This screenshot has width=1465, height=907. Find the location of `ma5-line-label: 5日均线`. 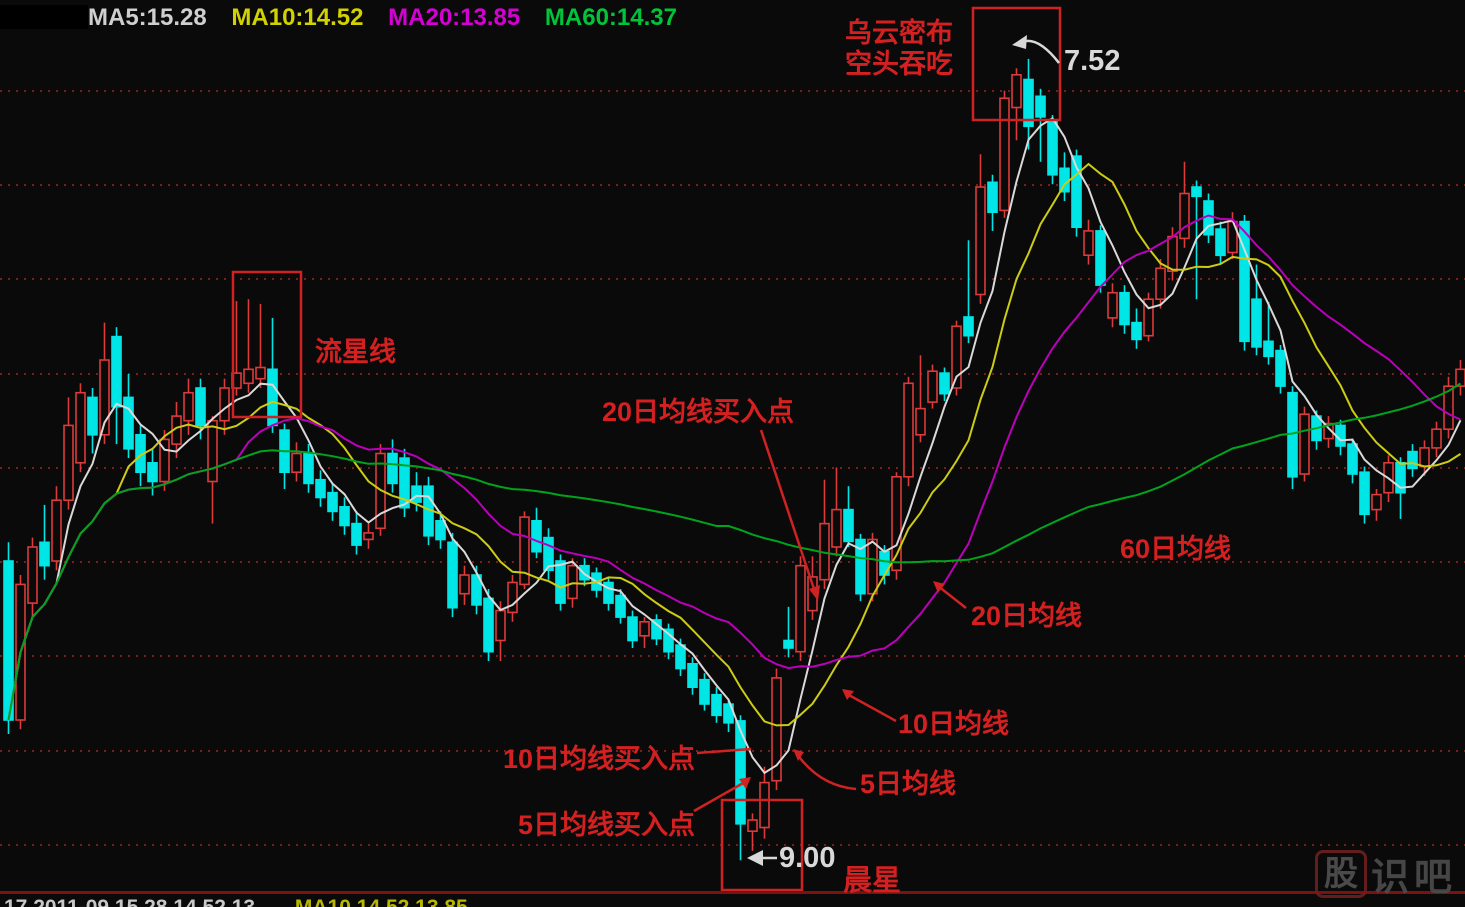

ma5-line-label: 5日均线 is located at coordinates (908, 784).